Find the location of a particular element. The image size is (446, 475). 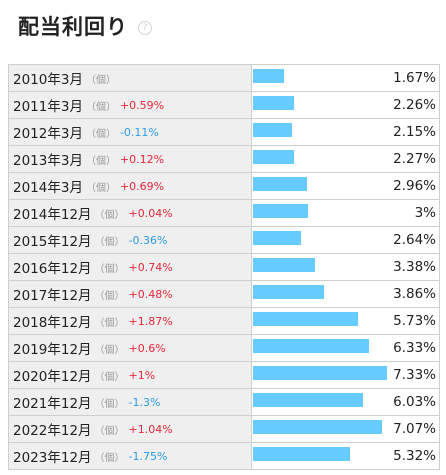

yield-value: 3.86% is located at coordinates (414, 294).